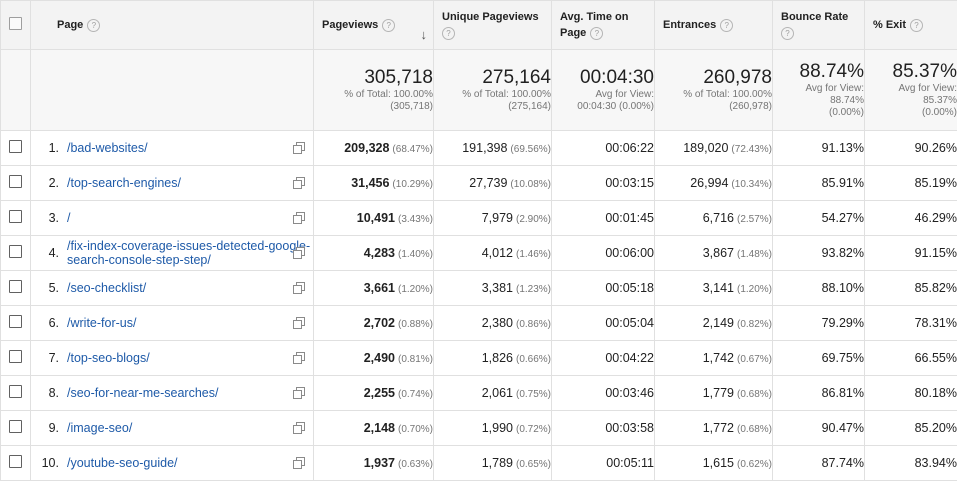  I want to click on avg-time-cell: 00:03:46, so click(603, 393).